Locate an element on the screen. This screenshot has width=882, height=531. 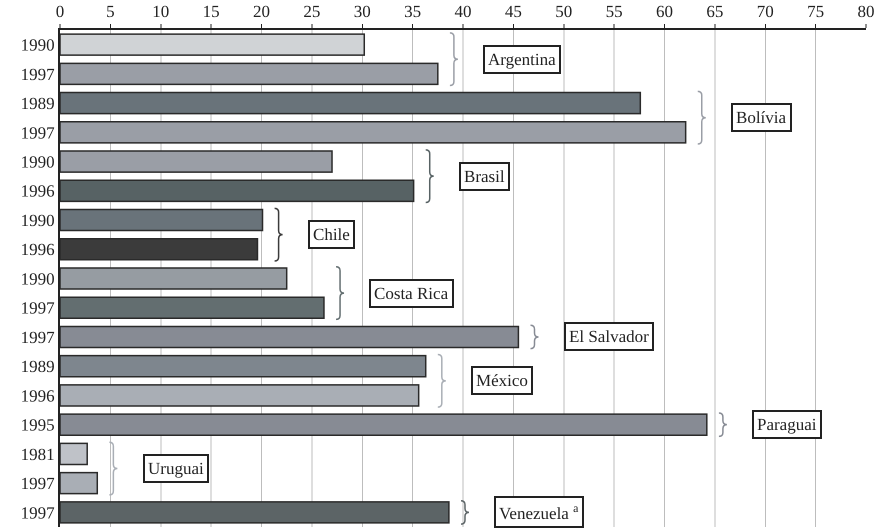
text: Argentina is located at coordinates (522, 59).